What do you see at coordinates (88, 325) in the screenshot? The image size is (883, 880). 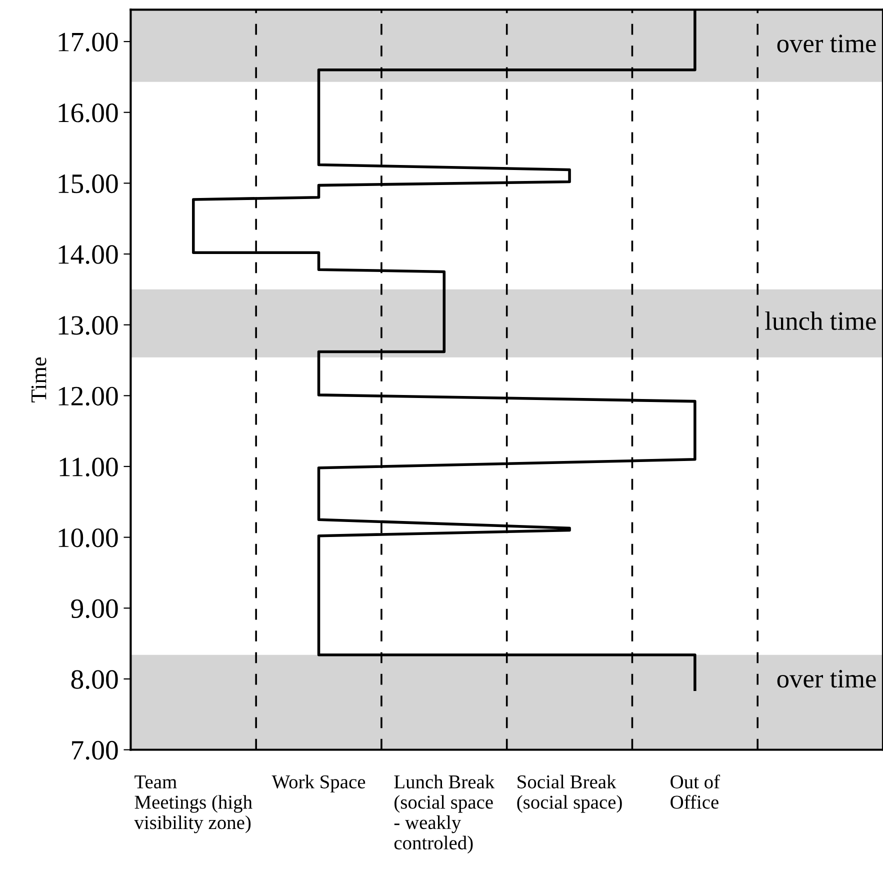 I see `y-tick-label: 13.00` at bounding box center [88, 325].